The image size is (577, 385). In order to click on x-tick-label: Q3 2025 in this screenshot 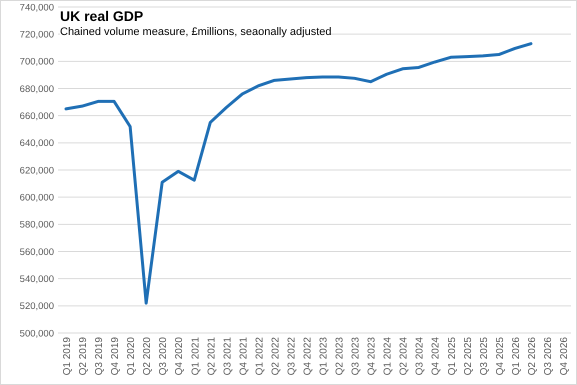, I will do `click(484, 356)`.